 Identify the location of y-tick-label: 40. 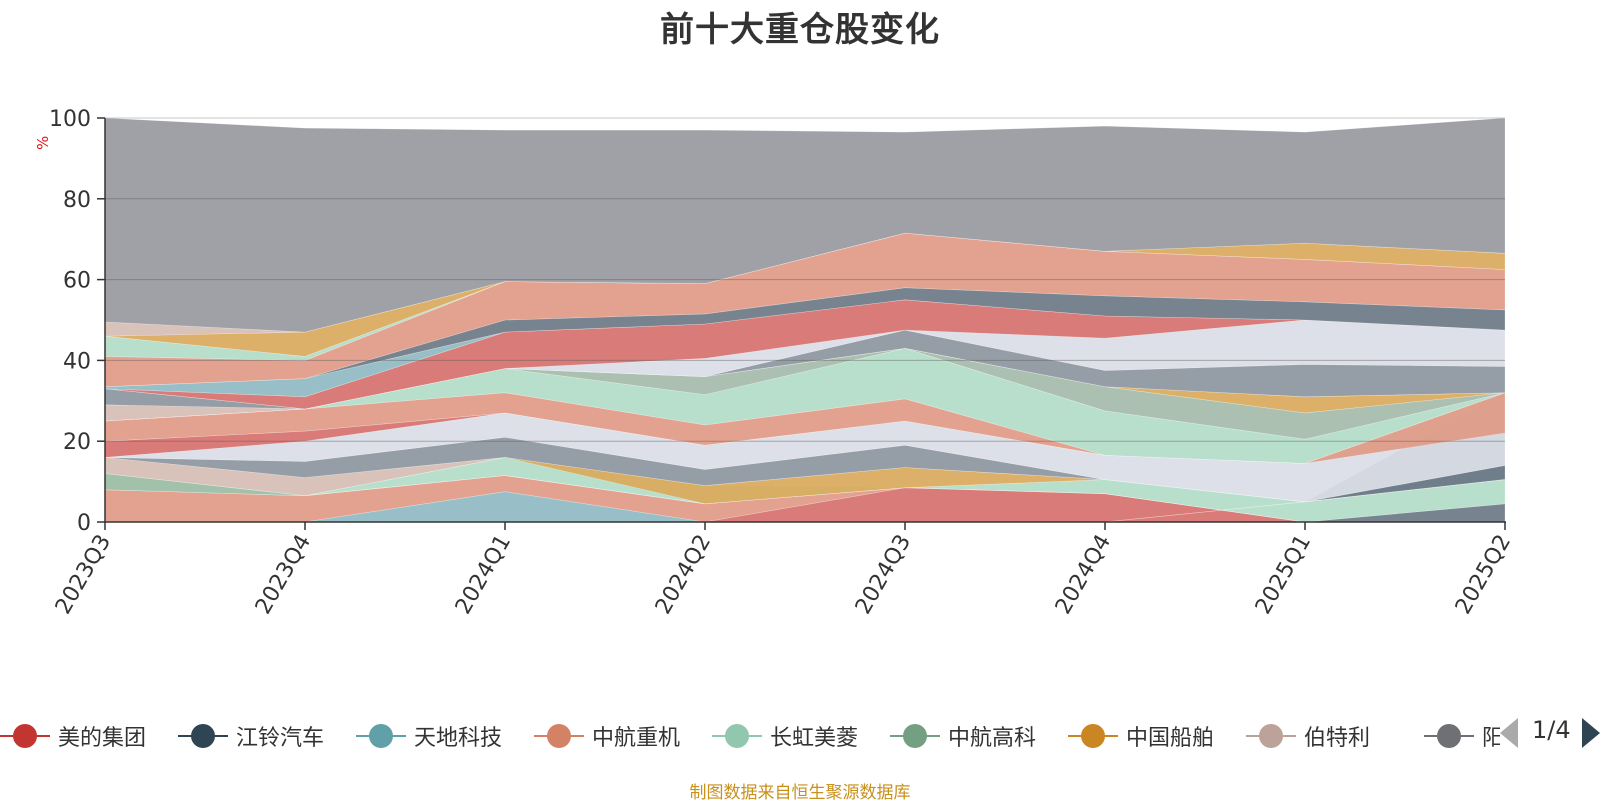
(77, 361).